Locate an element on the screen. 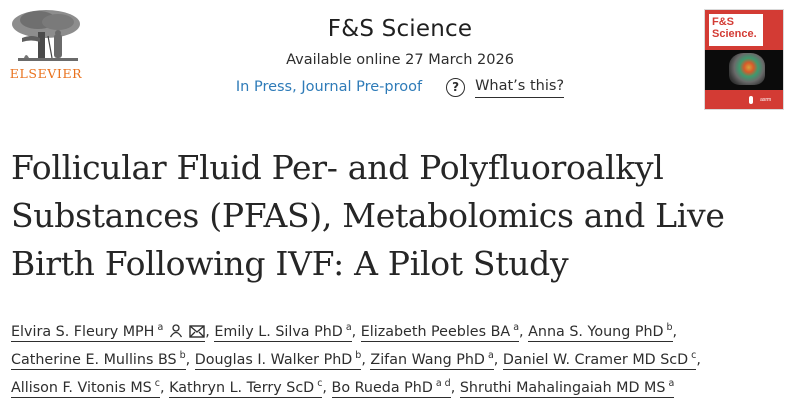  author-link: Bo Rueda PhD a d is located at coordinates (391, 388).